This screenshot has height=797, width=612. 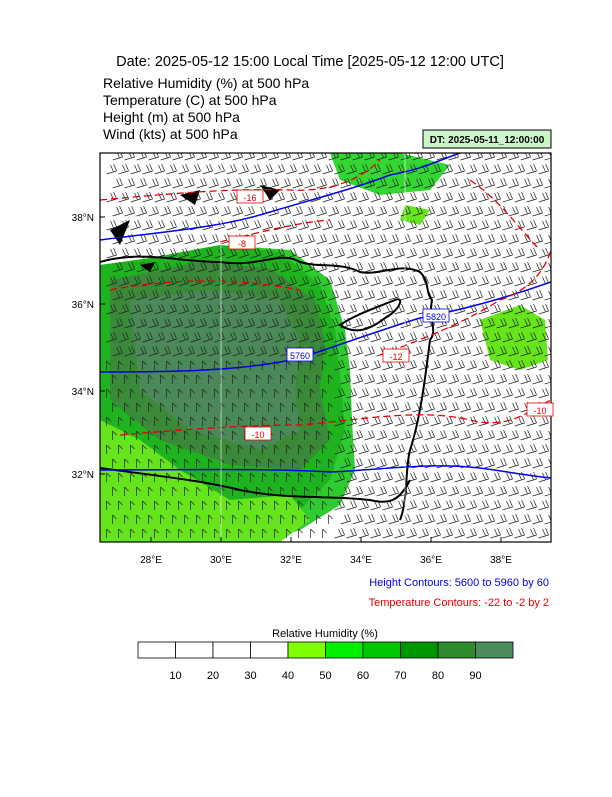 I want to click on colorbar-label: 60, so click(x=363, y=676).